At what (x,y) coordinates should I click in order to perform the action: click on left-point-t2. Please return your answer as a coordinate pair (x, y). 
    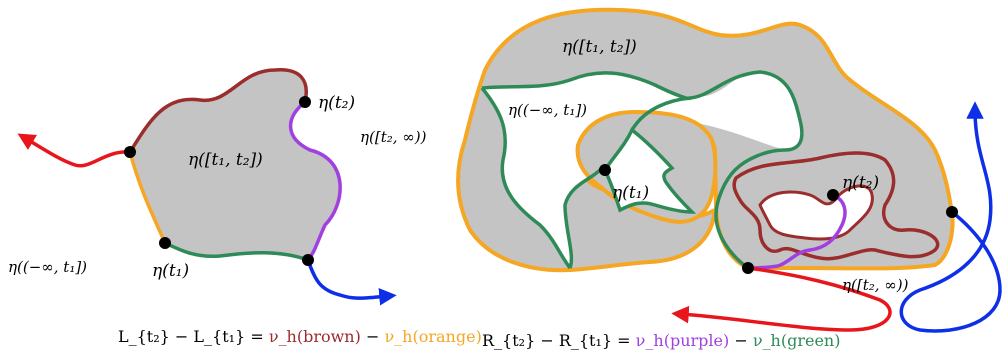
    Looking at the image, I should click on (305, 102).